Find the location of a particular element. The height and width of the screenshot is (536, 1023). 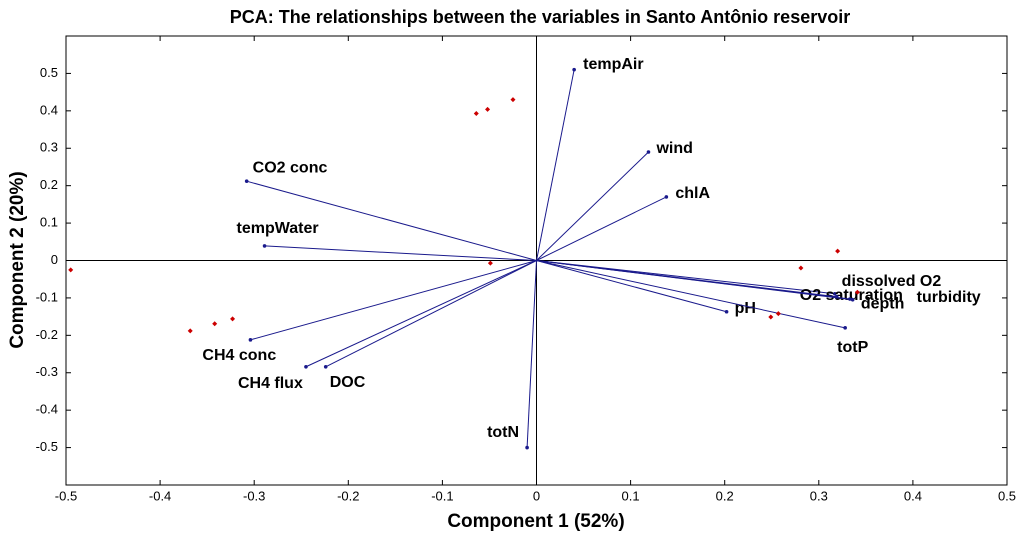

vector-label: CH4 conc is located at coordinates (239, 355).